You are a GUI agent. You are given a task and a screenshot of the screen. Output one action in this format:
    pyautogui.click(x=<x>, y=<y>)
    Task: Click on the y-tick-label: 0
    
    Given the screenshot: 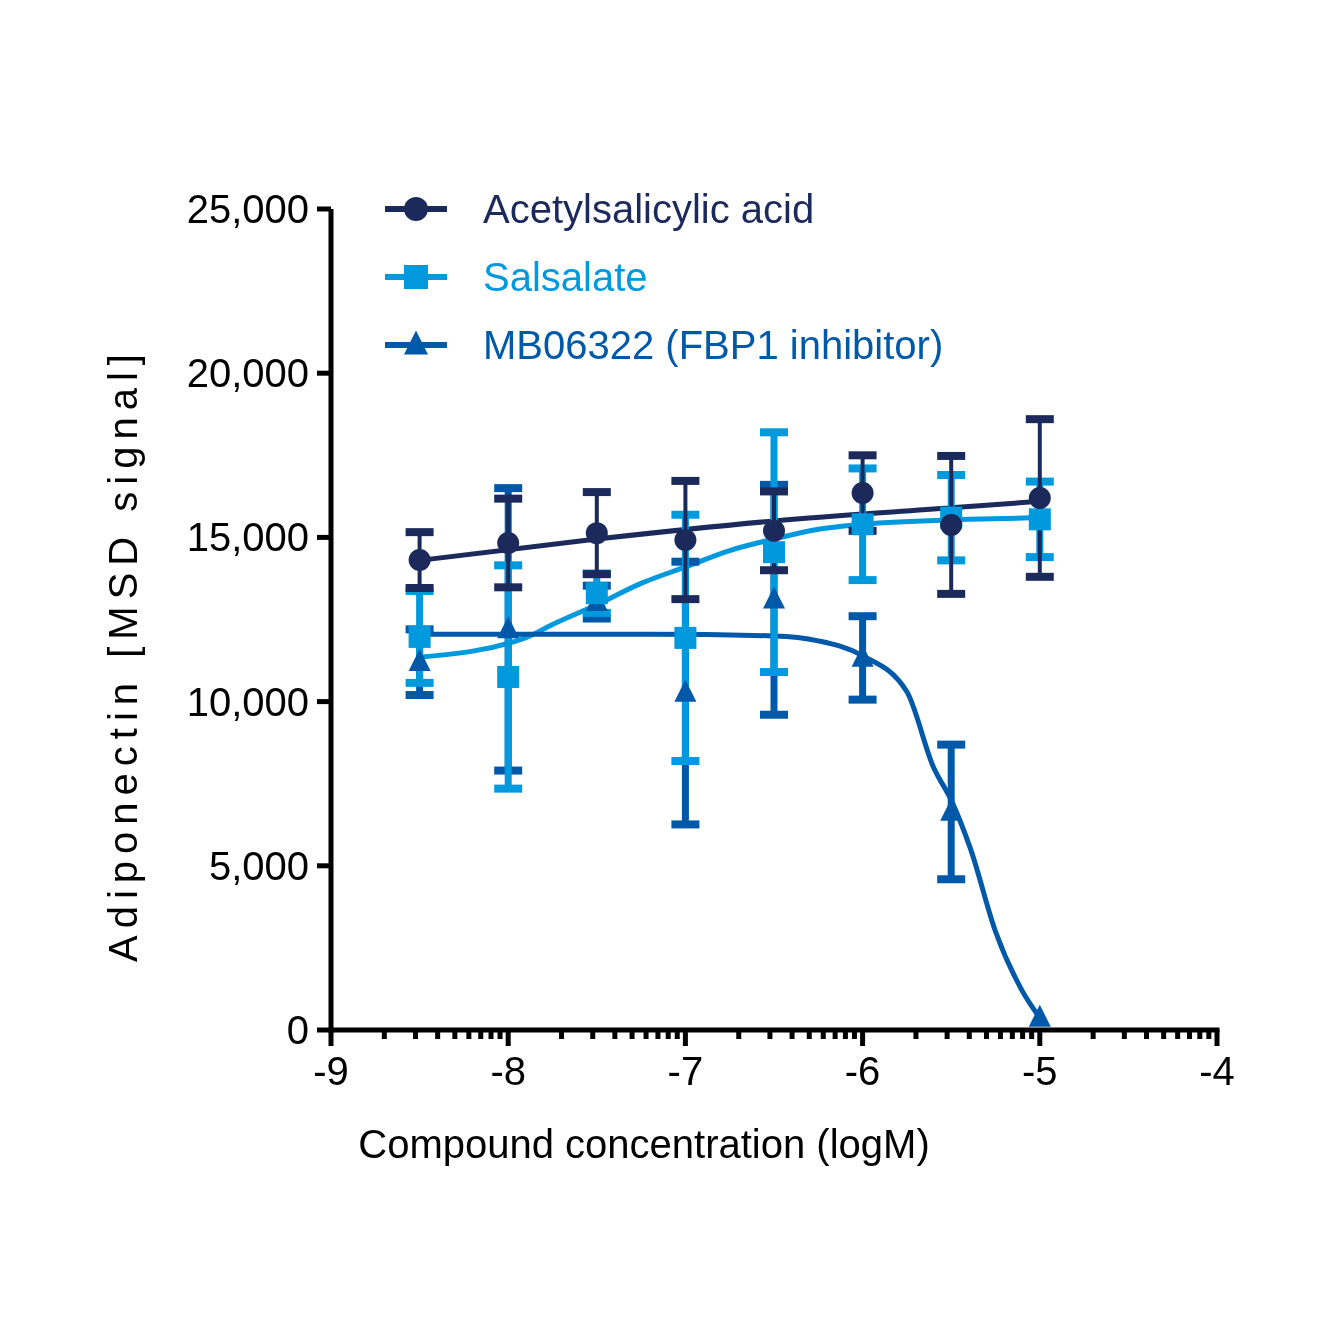 What is the action you would take?
    pyautogui.click(x=297, y=1030)
    